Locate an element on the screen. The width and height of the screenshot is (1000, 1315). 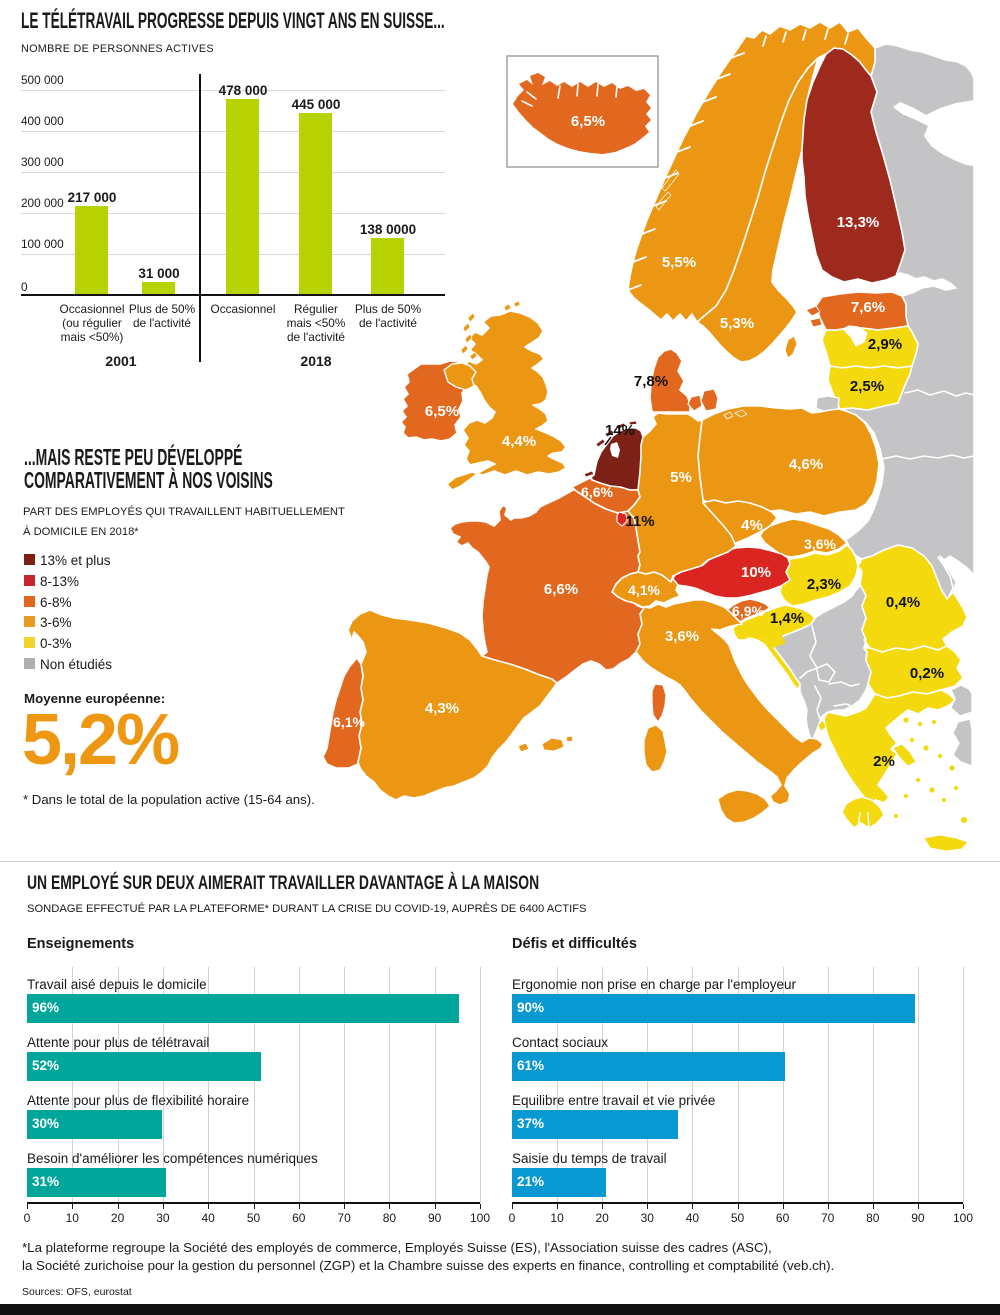
svg-text: 11% is located at coordinates (639, 521).